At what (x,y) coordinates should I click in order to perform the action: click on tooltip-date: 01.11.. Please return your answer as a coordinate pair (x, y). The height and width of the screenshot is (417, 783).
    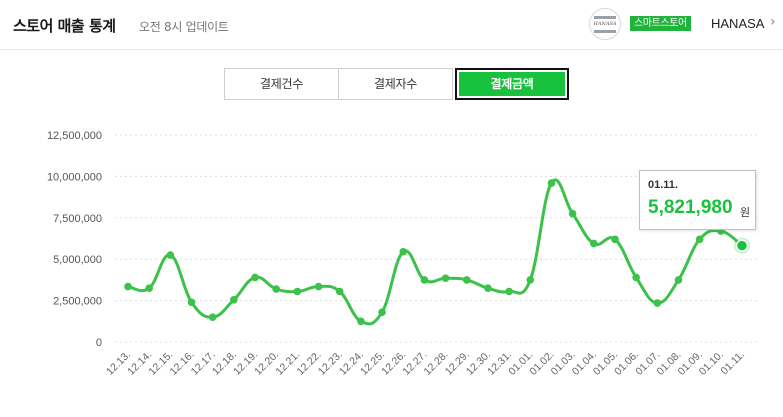
    Looking at the image, I should click on (663, 185).